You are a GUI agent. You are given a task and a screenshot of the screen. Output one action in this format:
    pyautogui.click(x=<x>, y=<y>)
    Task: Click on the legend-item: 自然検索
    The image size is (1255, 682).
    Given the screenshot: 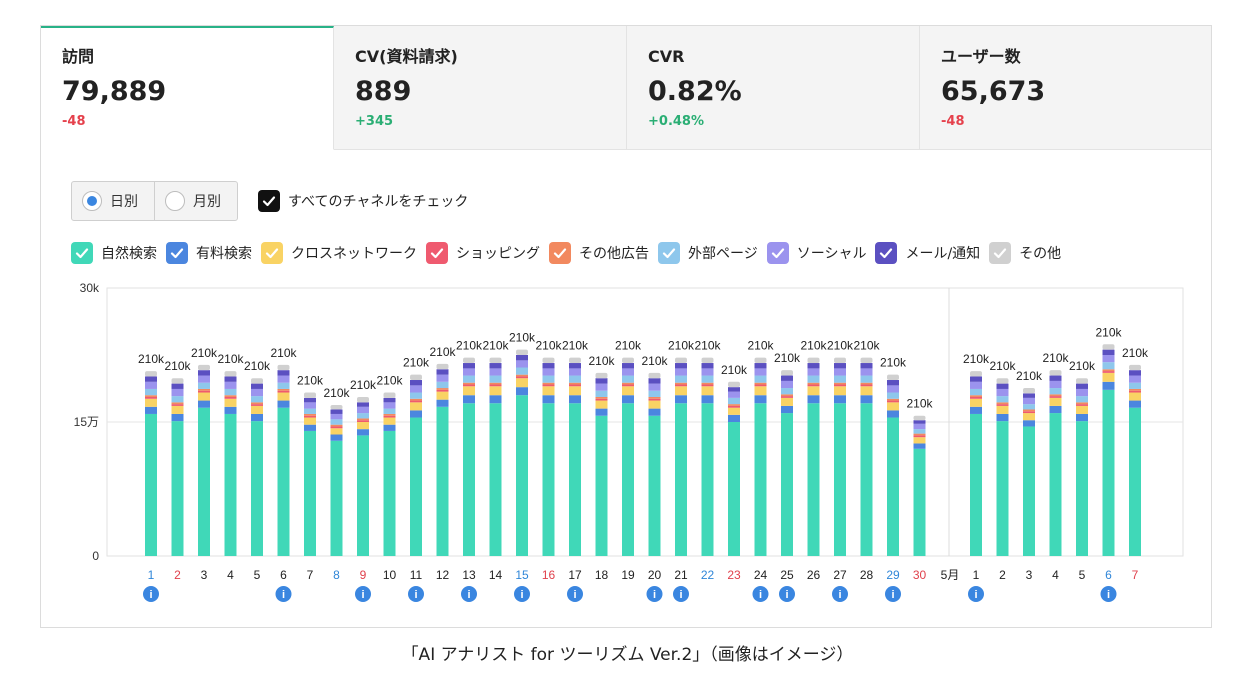 What is the action you would take?
    pyautogui.click(x=114, y=253)
    